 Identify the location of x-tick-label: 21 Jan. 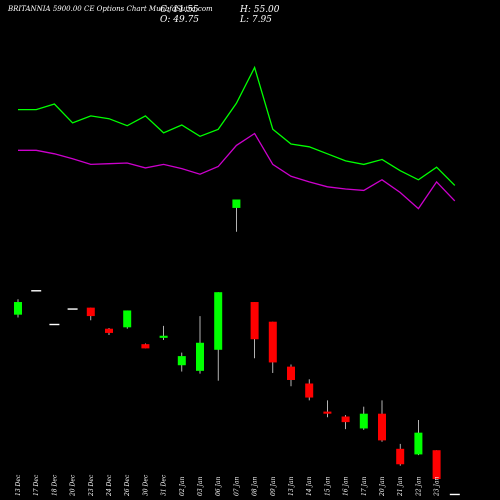
(400, 486).